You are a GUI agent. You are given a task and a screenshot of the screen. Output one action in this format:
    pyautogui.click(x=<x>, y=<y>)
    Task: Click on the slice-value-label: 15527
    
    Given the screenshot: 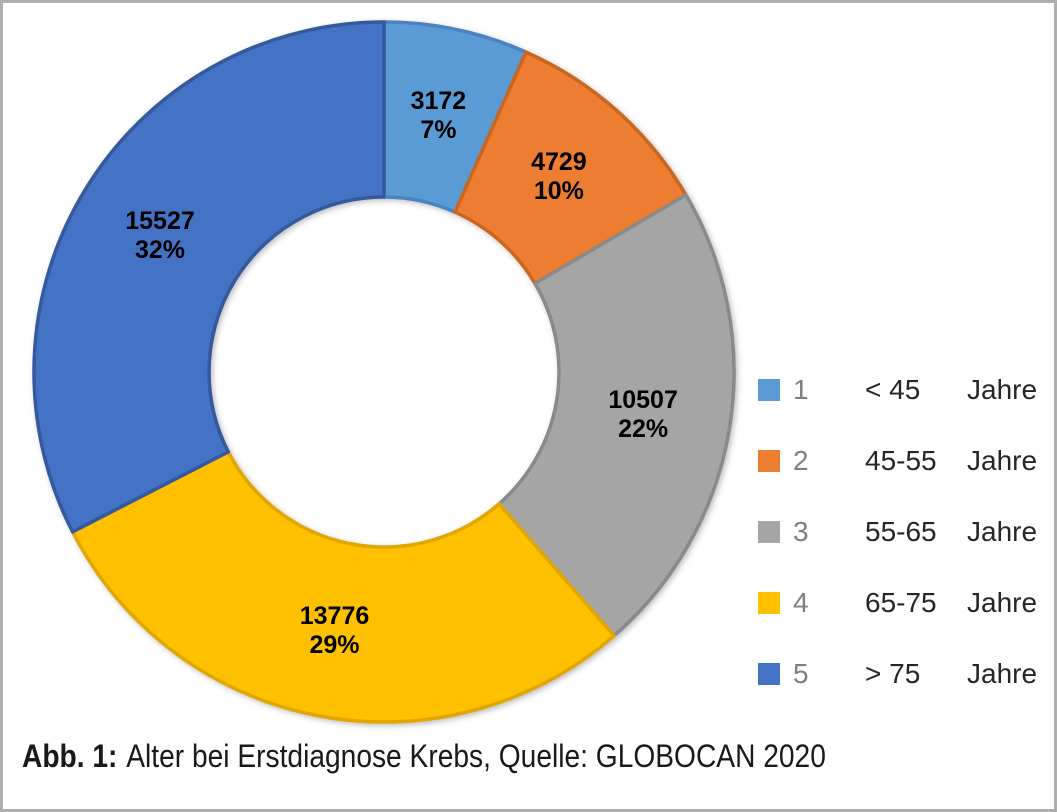 What is the action you would take?
    pyautogui.click(x=160, y=221)
    